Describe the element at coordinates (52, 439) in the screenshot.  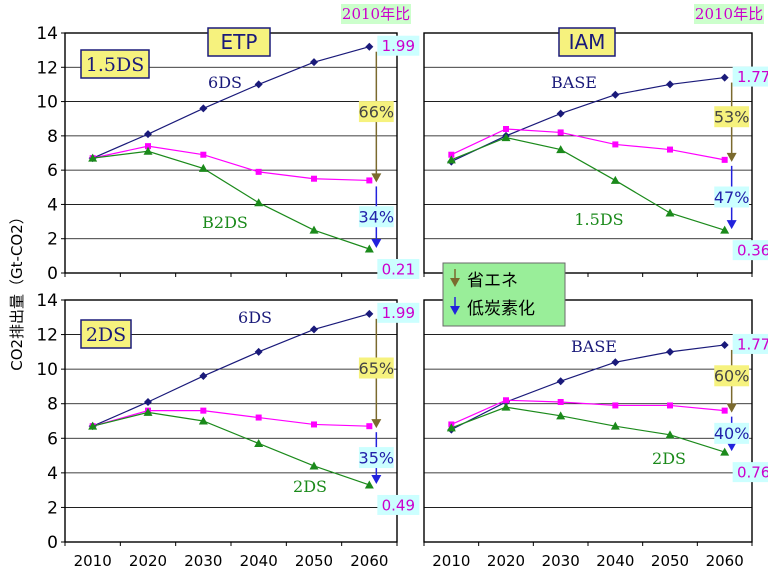
I see `panel-bottom-left-y-tick-label: 6` at that location.